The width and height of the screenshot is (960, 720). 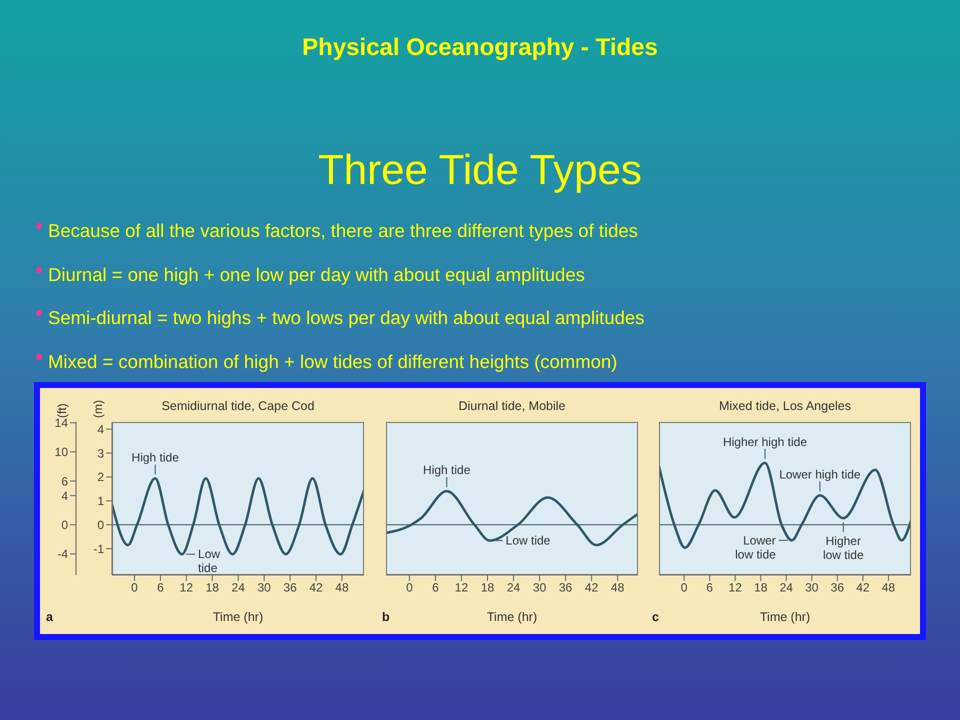 What do you see at coordinates (64, 481) in the screenshot?
I see `y2-tick-label: 6` at bounding box center [64, 481].